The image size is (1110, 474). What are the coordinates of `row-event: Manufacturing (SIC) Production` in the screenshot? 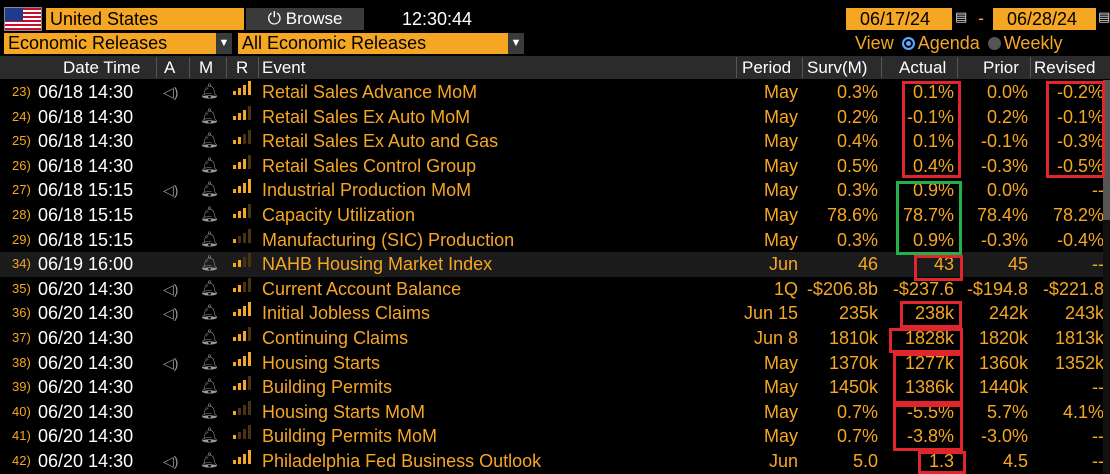 It's located at (388, 239).